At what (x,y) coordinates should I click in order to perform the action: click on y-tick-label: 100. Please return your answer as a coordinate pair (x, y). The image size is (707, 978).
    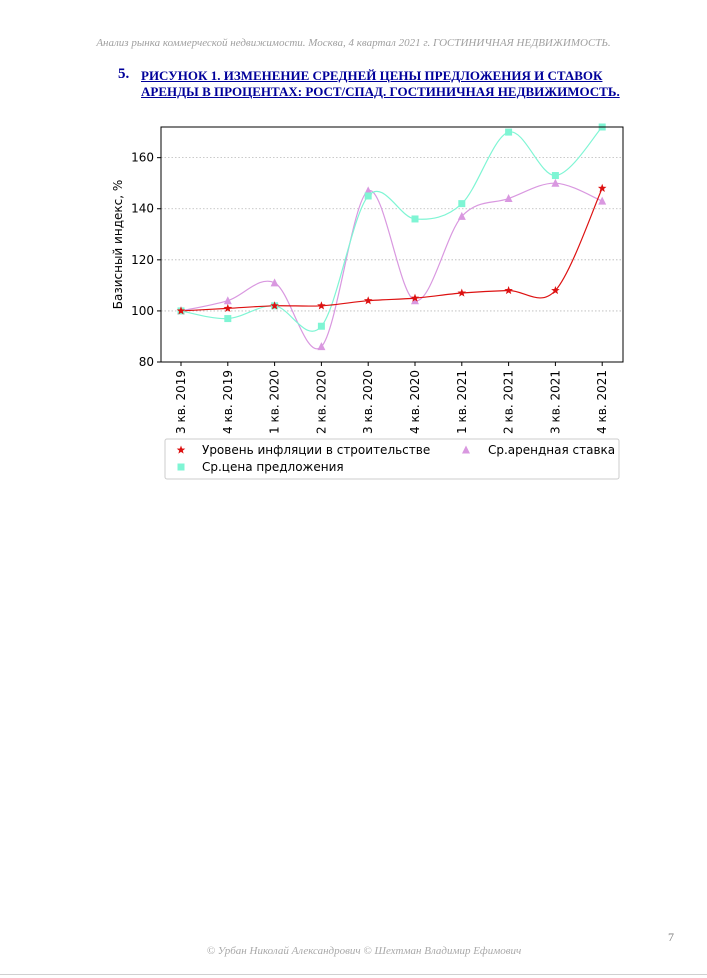
    Looking at the image, I should click on (142, 311).